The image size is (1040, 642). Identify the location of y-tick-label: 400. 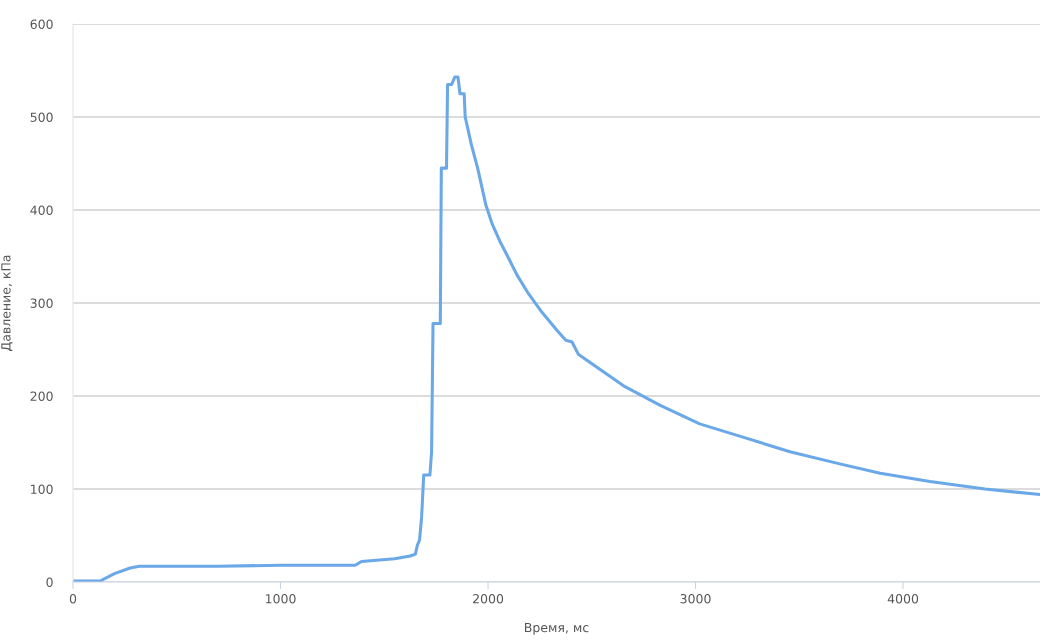
(41, 210).